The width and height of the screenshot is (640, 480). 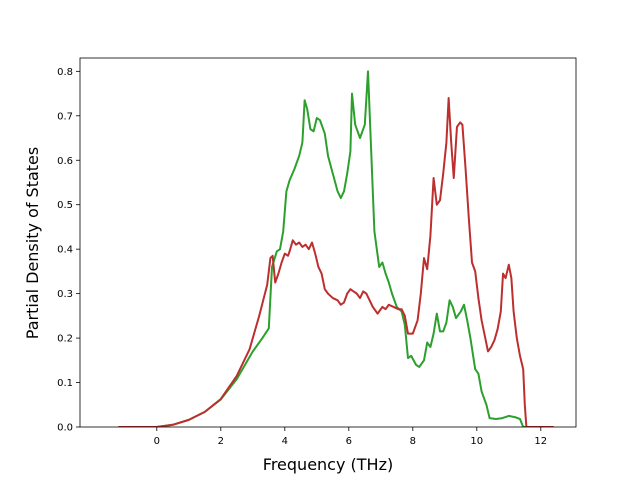 What do you see at coordinates (65, 428) in the screenshot?
I see `y-tick-label: 0.0` at bounding box center [65, 428].